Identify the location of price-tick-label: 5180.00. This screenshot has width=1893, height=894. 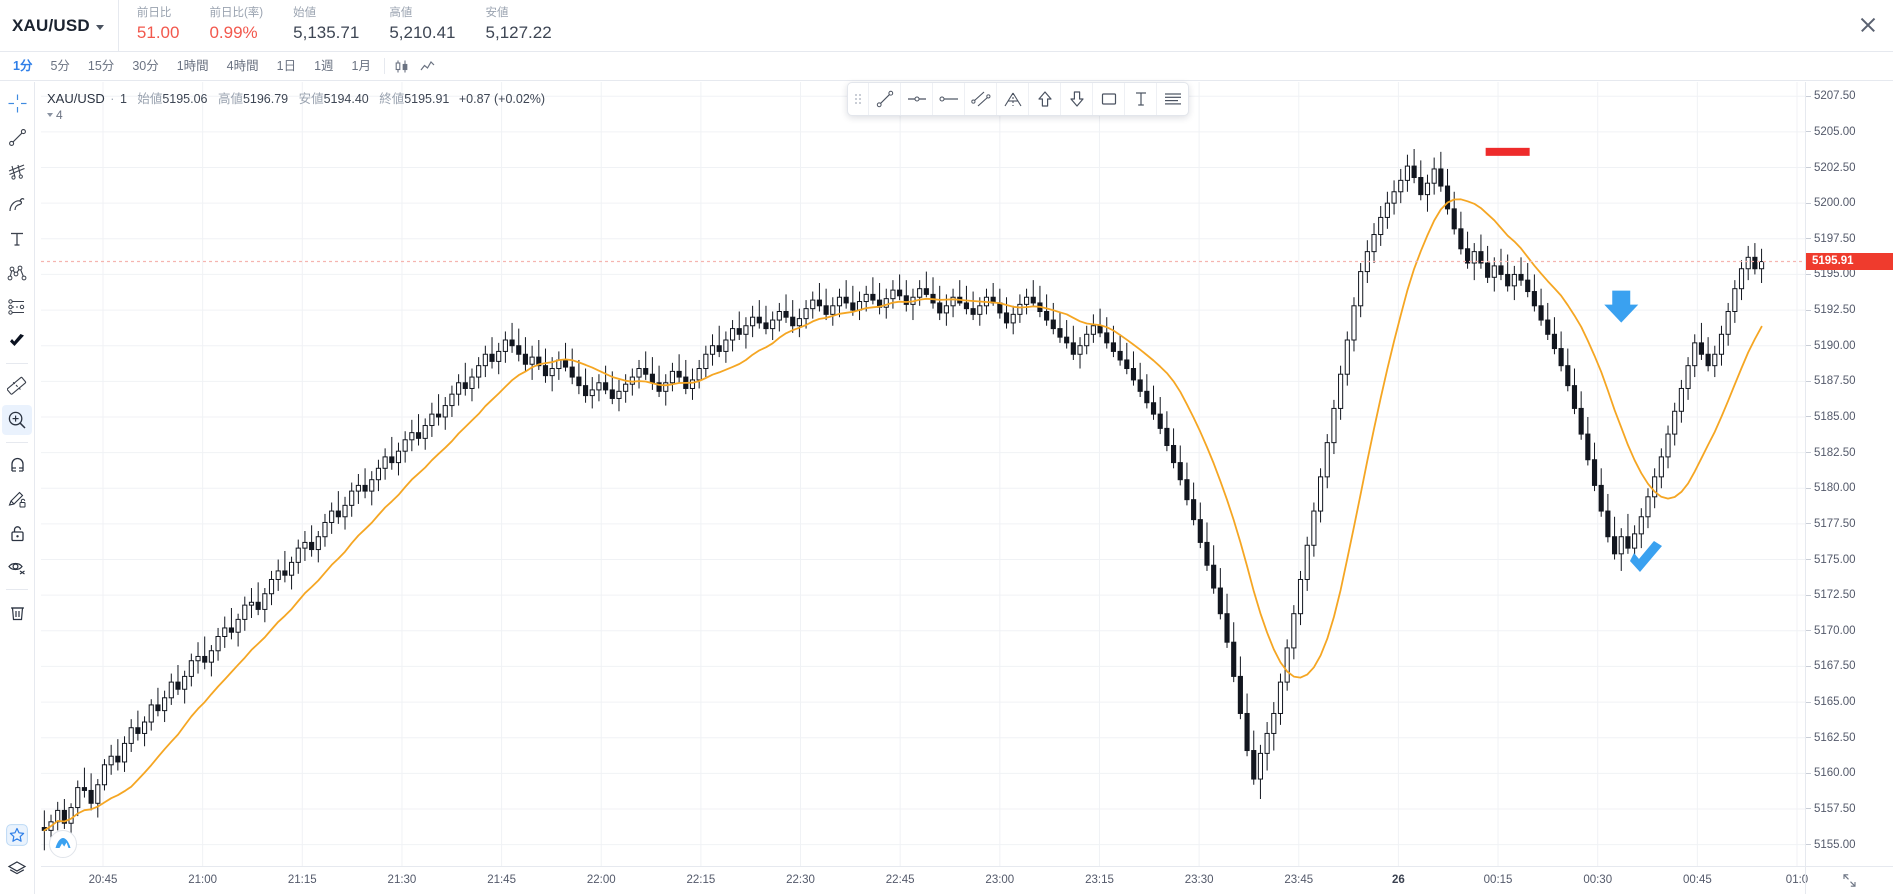
(1849, 488).